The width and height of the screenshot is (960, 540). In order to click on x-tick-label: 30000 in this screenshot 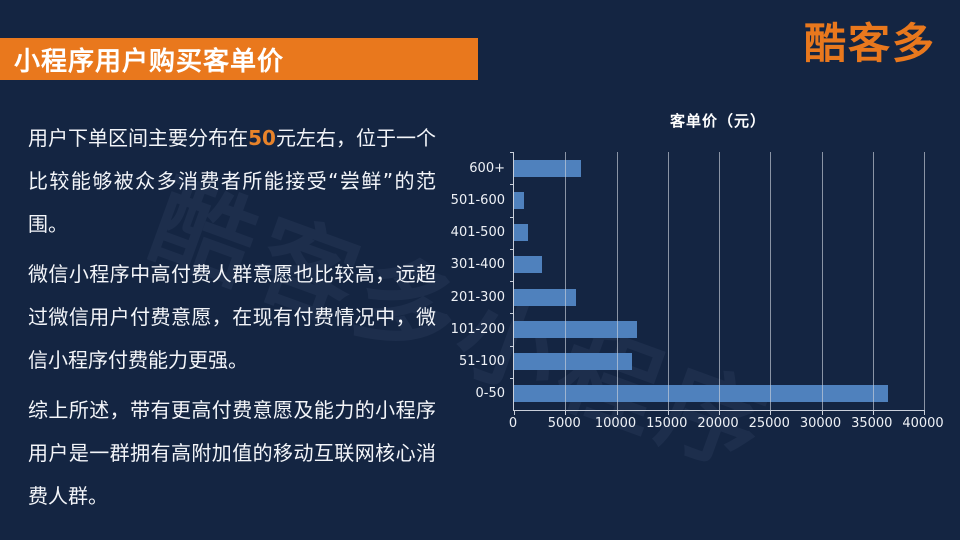, I will do `click(820, 423)`.